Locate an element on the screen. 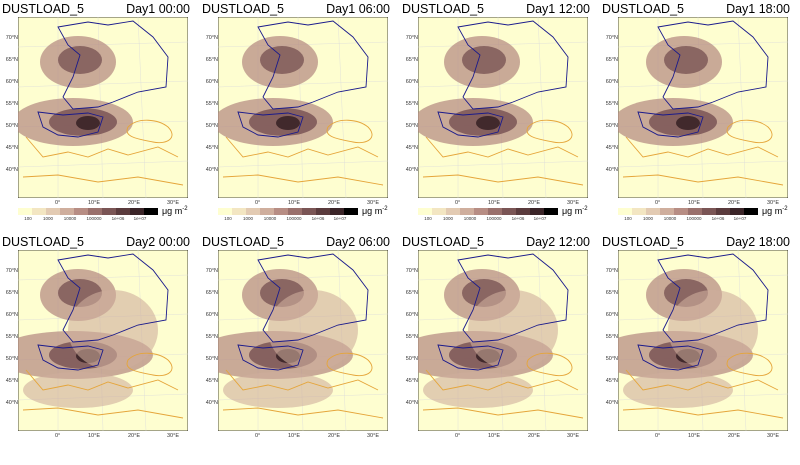 The width and height of the screenshot is (800, 465). colorbar: 100 1000 10000 100000 1e+06 1e+07 is located at coordinates (688, 215).